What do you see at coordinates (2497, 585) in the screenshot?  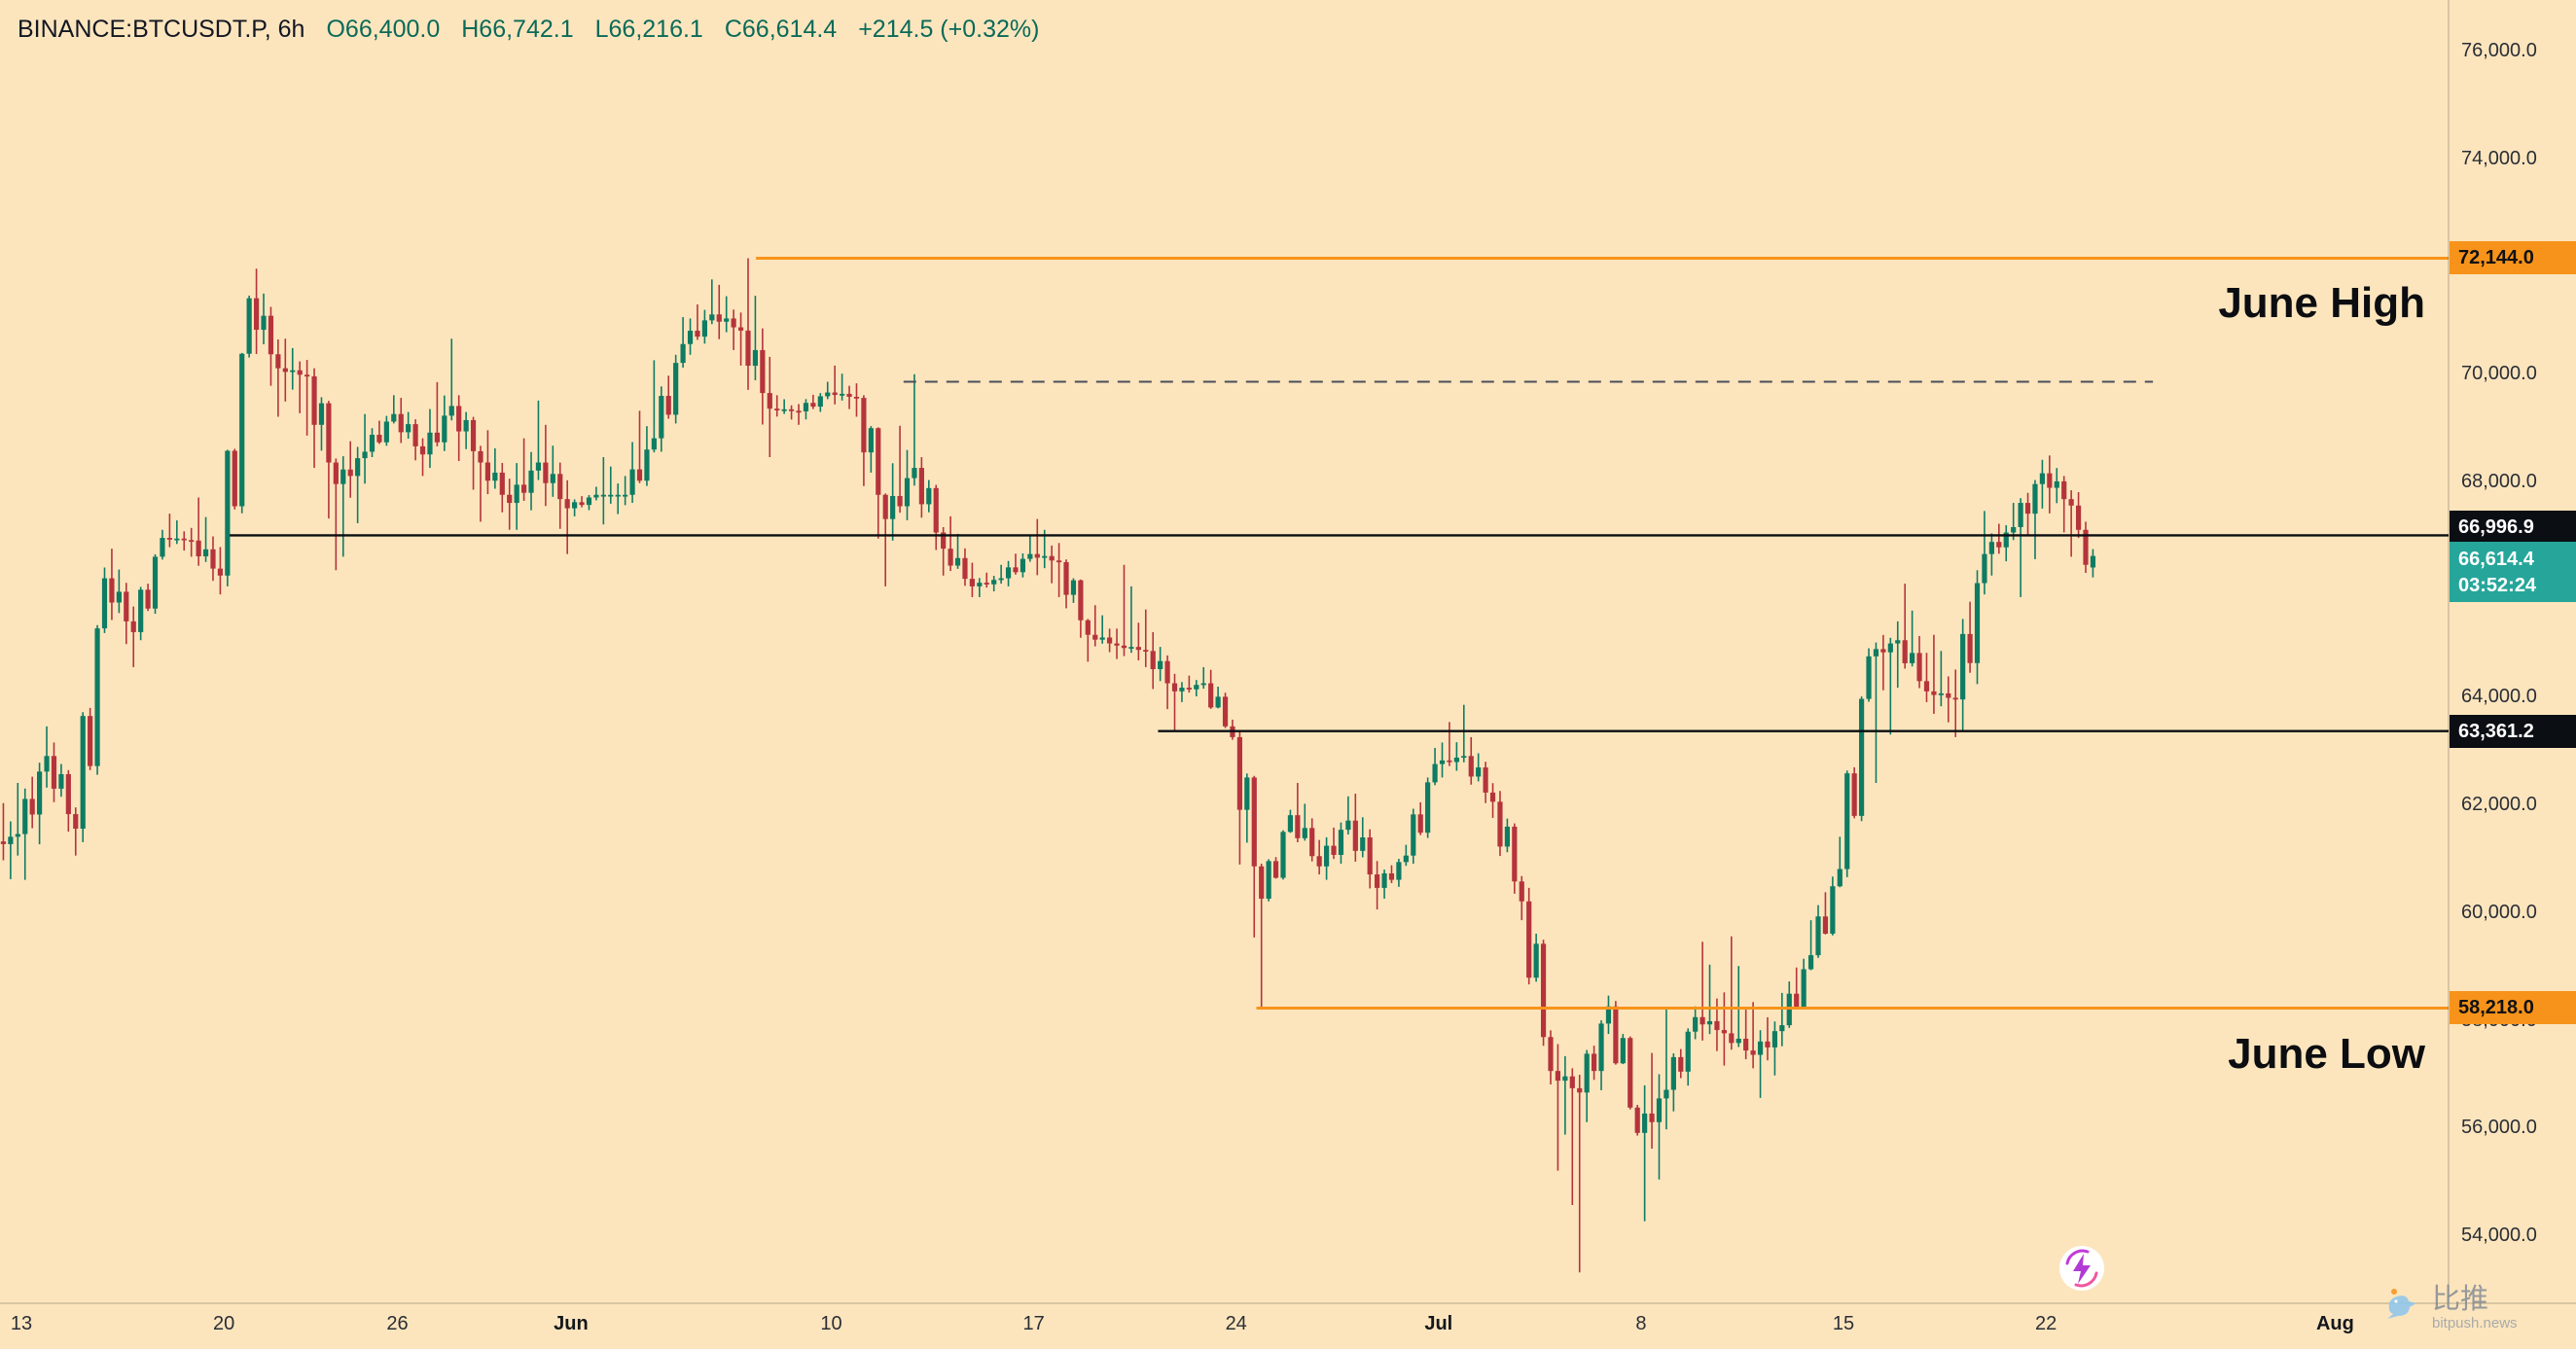 I see `bar-countdown: 03:52:24` at bounding box center [2497, 585].